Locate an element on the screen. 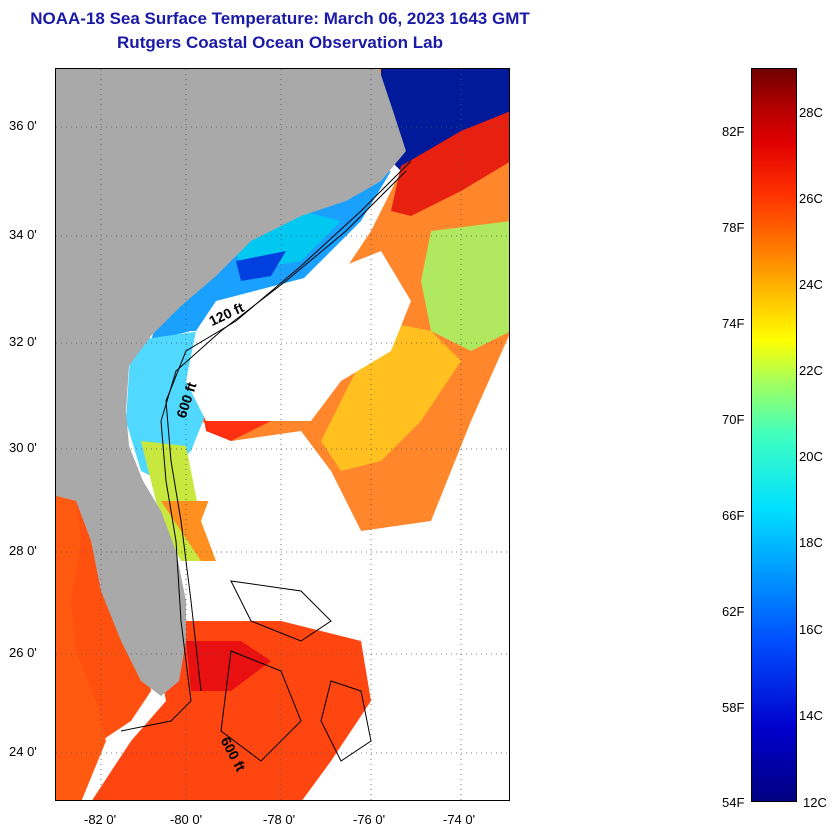 Image resolution: width=833 pixels, height=832 pixels. colorbar-c-label-18: 18C is located at coordinates (811, 542).